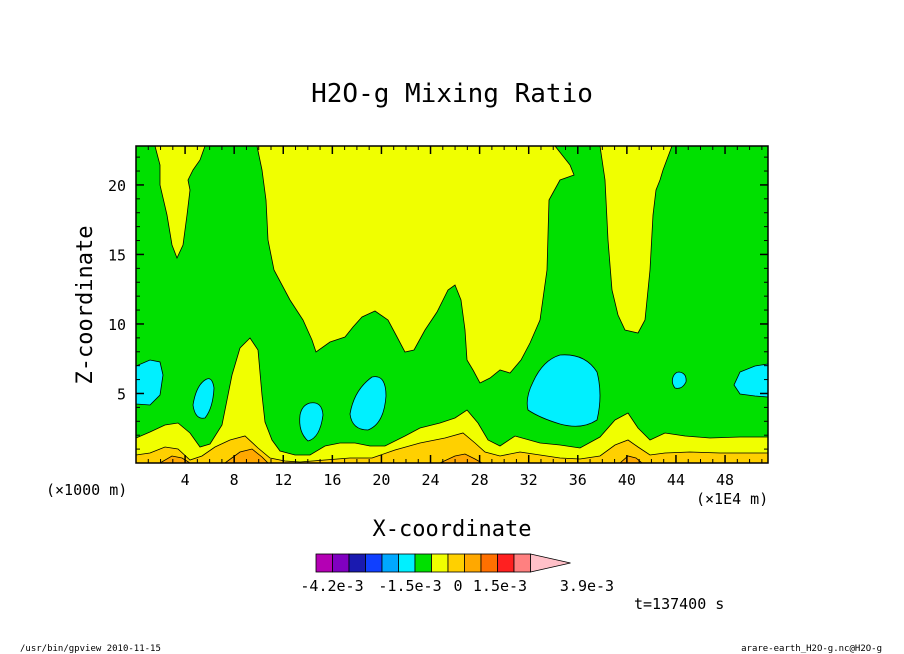 Image resolution: width=904 pixels, height=654 pixels. Describe the element at coordinates (676, 480) in the screenshot. I see `x-tick-label: 44` at that location.